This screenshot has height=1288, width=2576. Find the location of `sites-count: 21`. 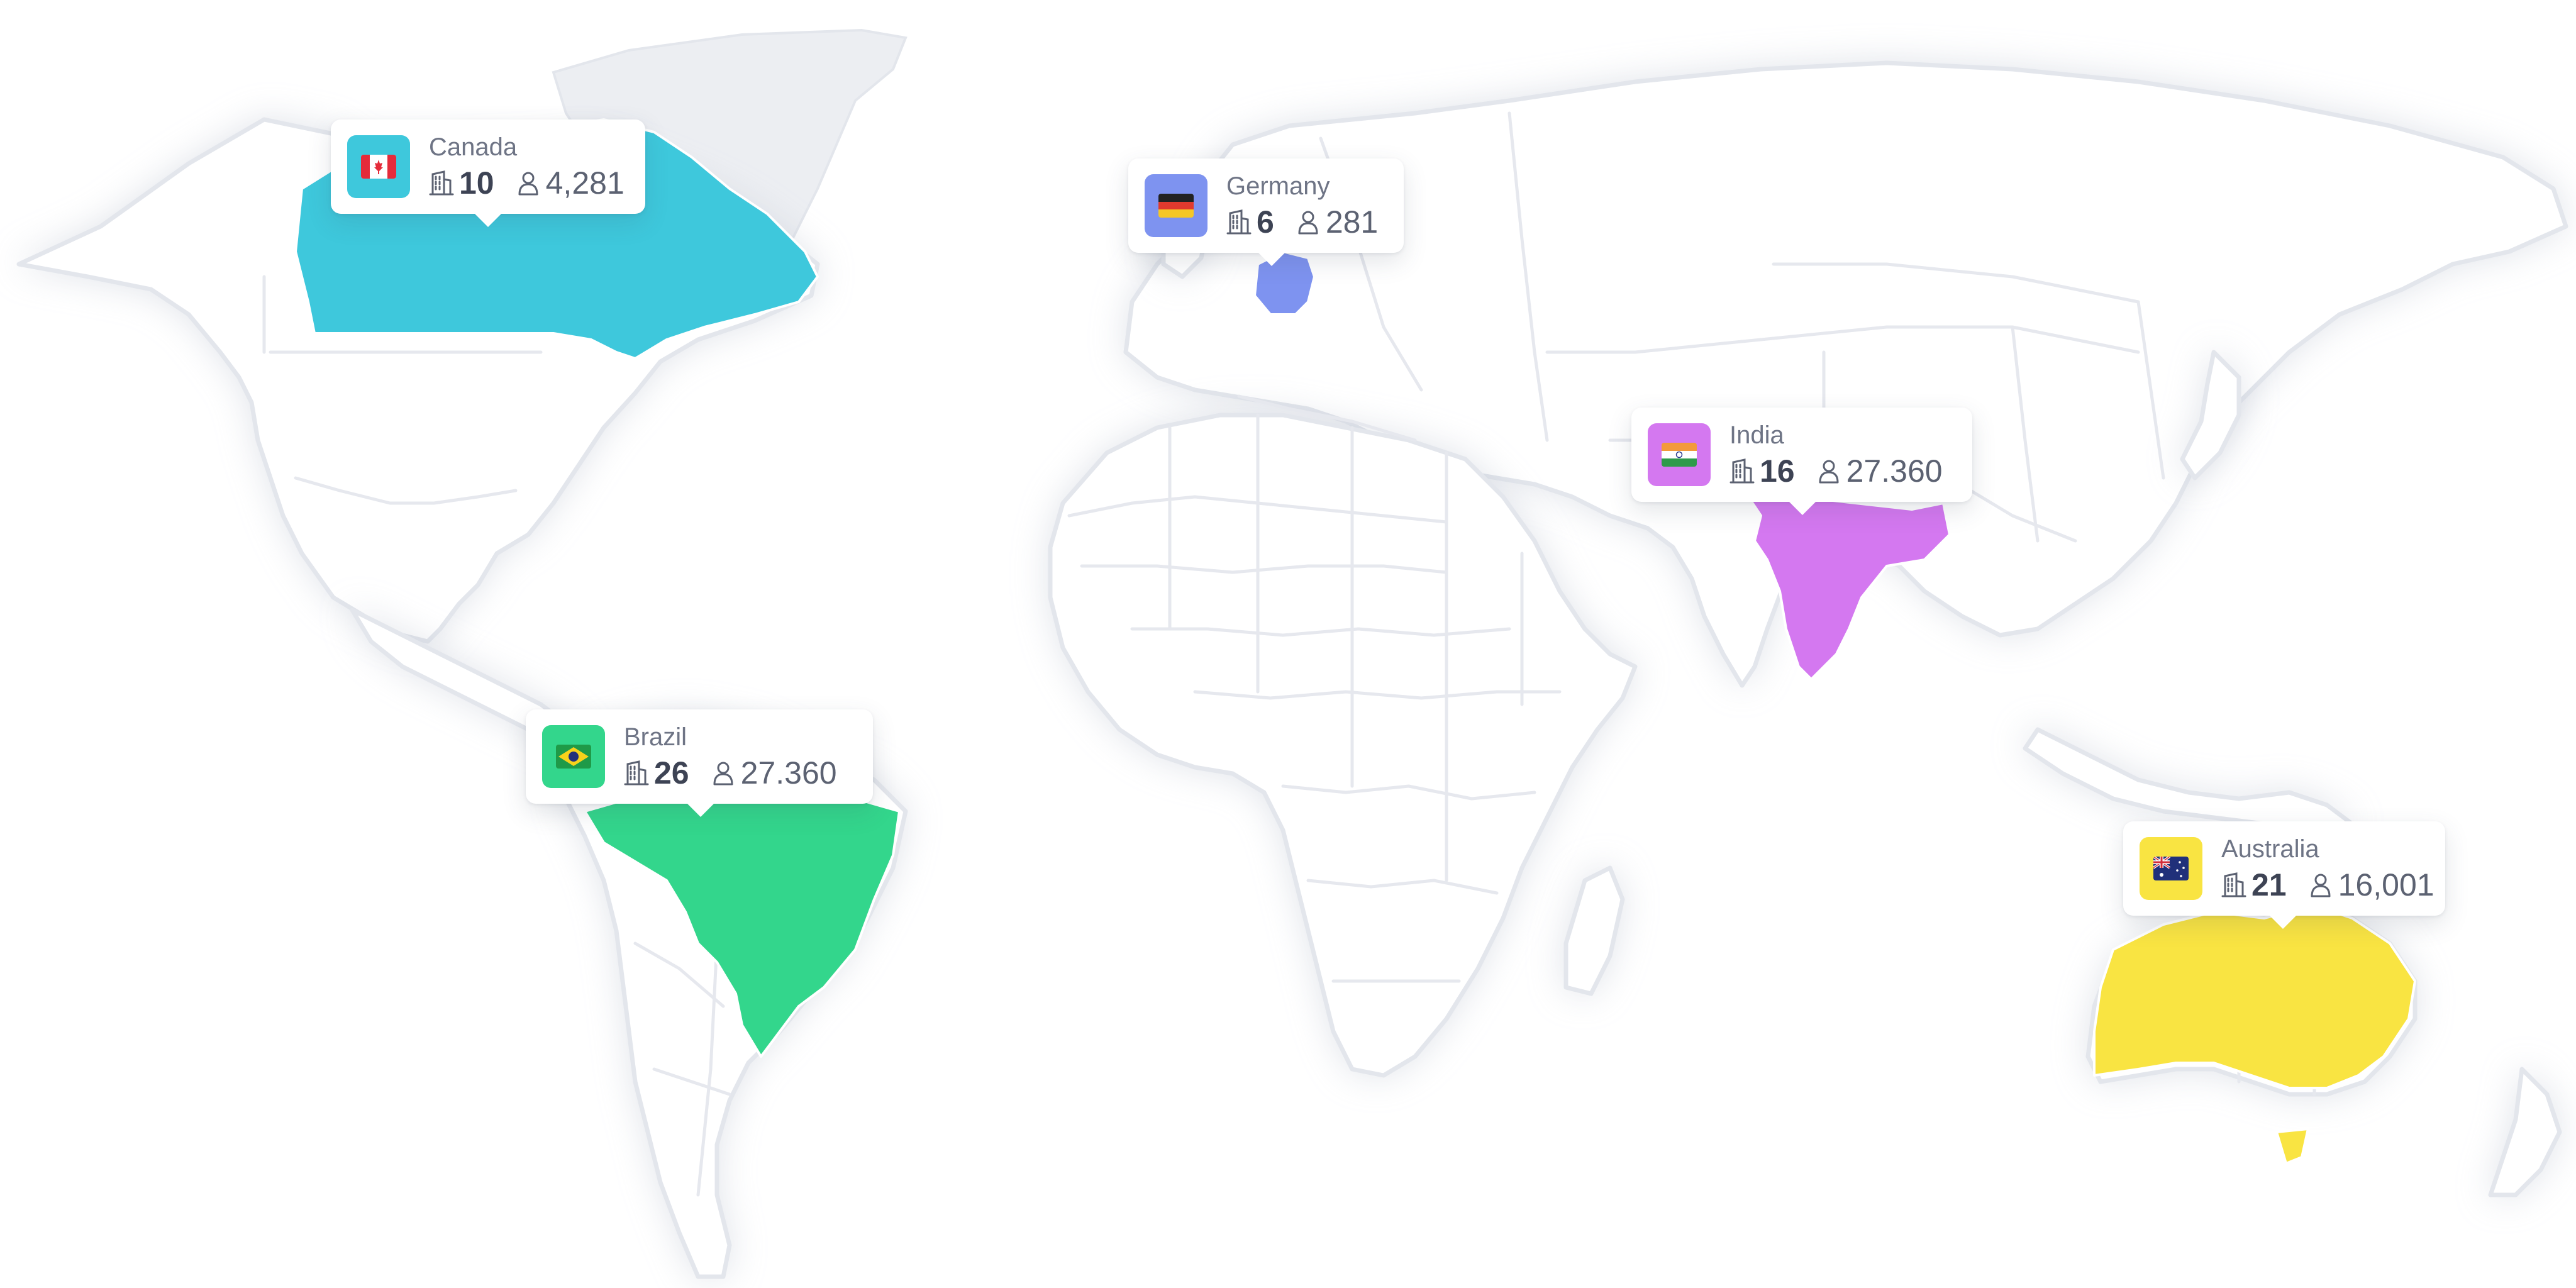

sites-count: 21 is located at coordinates (2269, 884).